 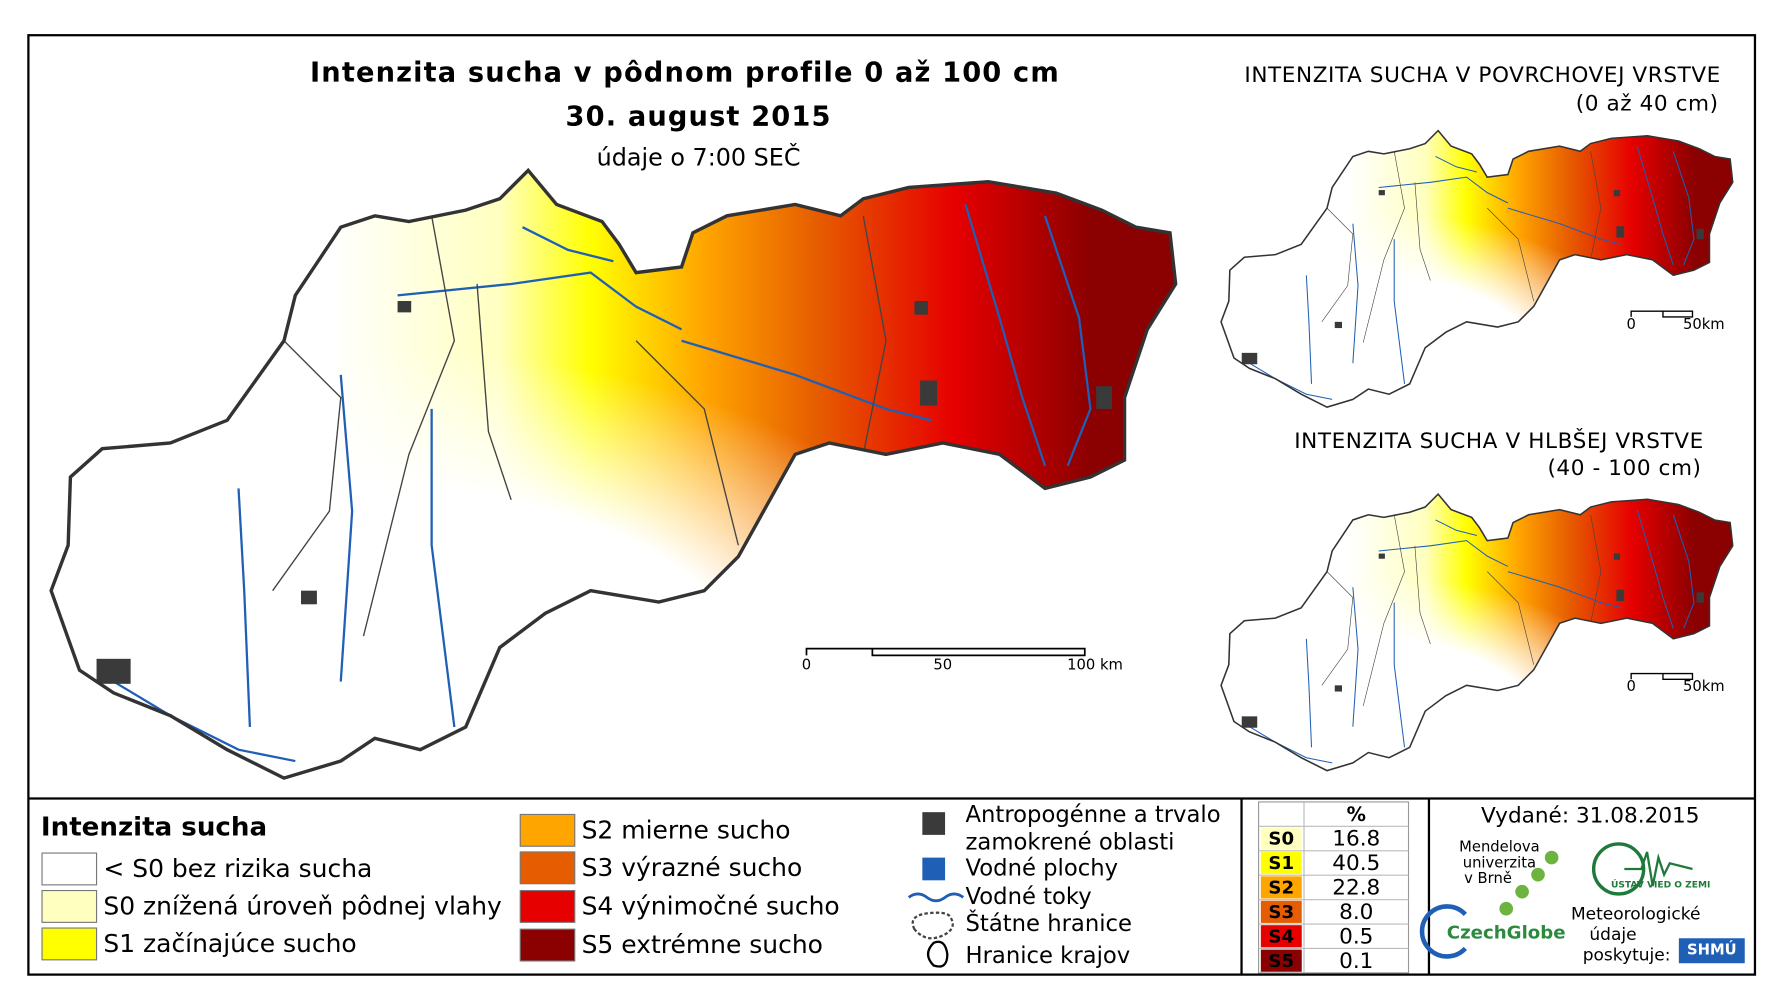 What do you see at coordinates (229, 943) in the screenshot?
I see `legend-label: S1 začínajúce sucho` at bounding box center [229, 943].